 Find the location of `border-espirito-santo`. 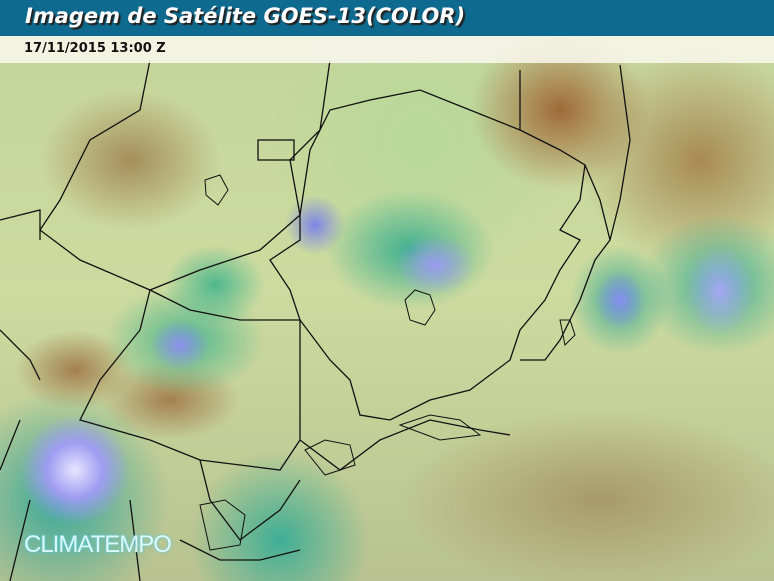

border-espirito-santo is located at coordinates (565, 262).